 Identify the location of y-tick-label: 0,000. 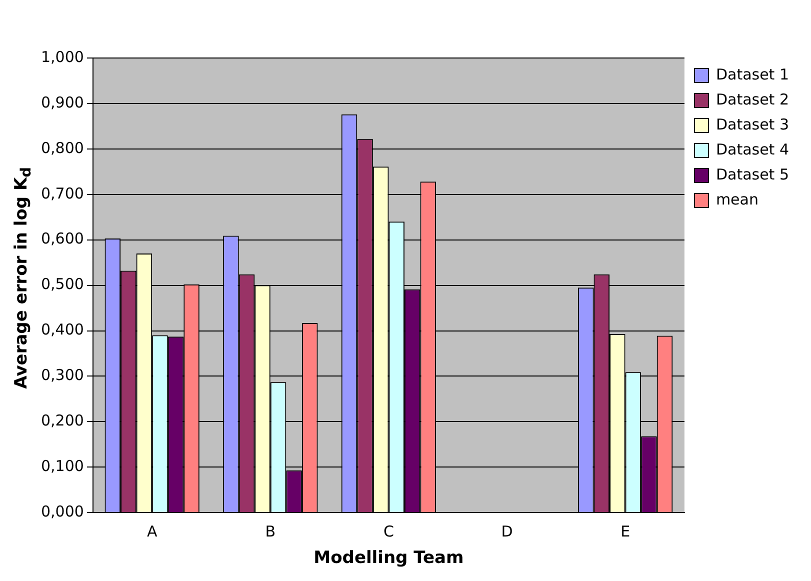
(62, 511).